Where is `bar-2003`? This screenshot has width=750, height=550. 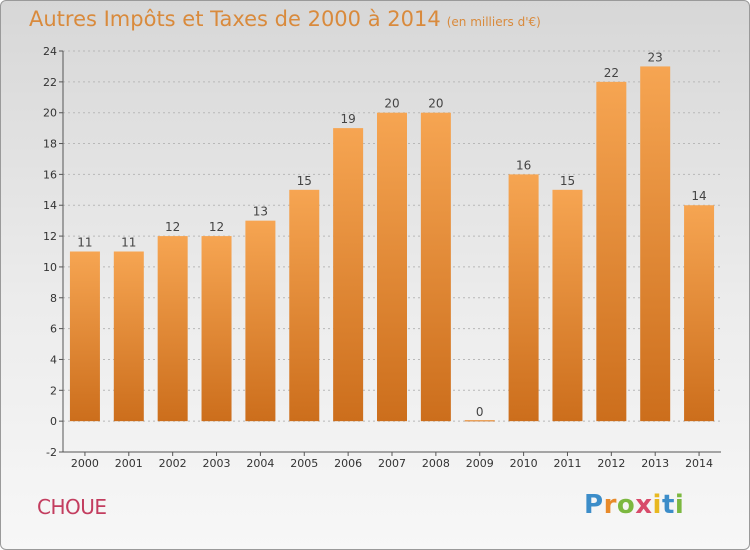
bar-2003 is located at coordinates (216, 329).